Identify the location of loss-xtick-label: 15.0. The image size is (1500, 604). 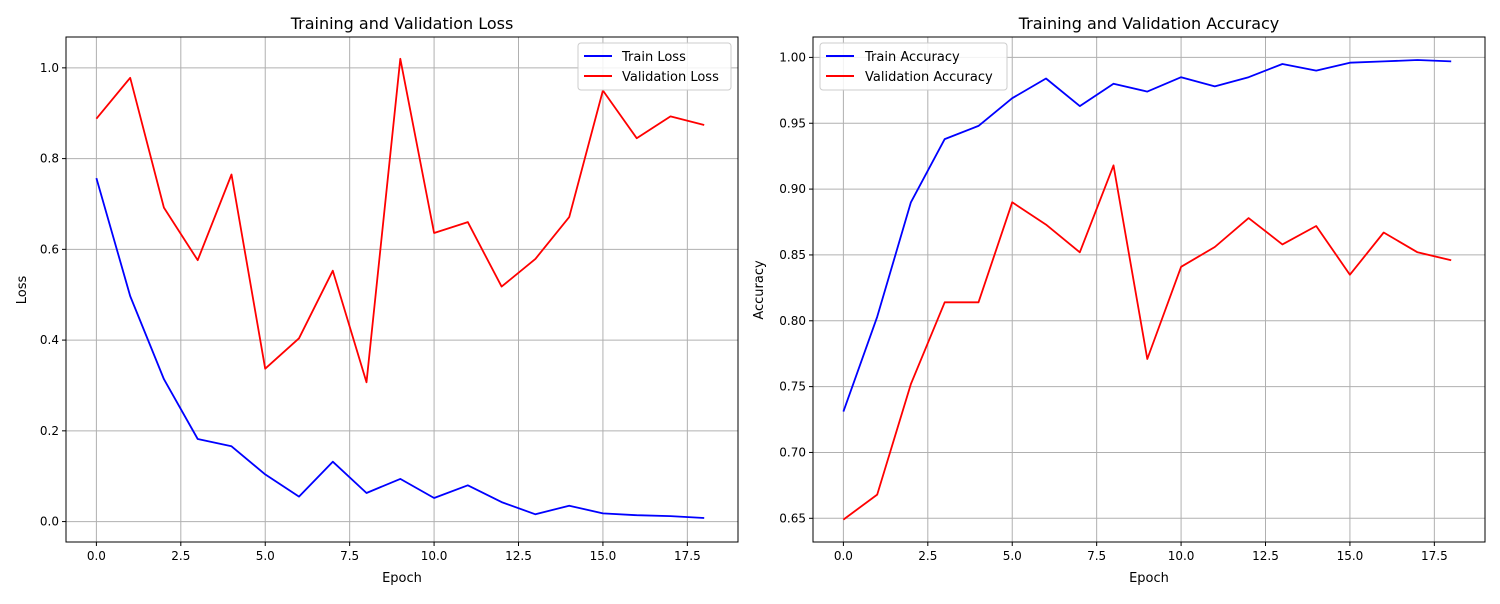
(603, 556).